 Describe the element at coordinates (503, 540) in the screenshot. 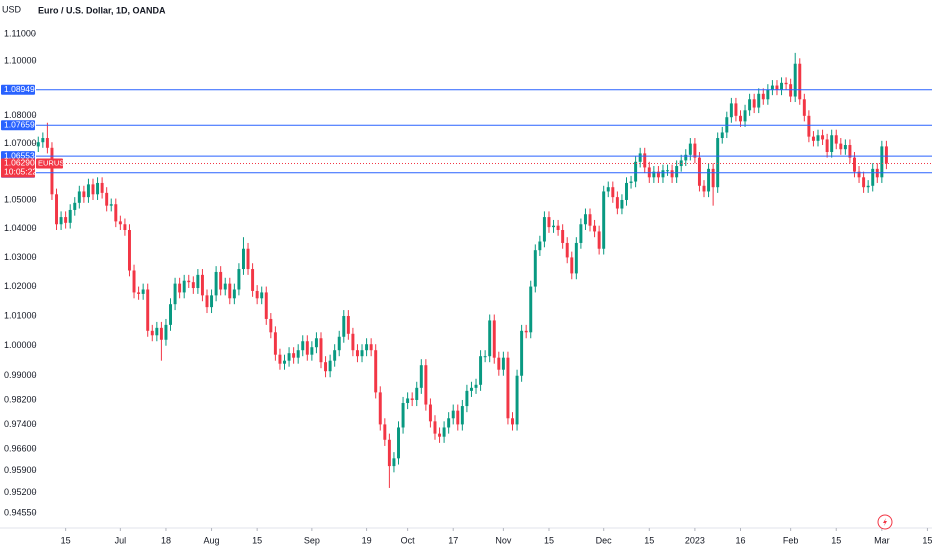

I see `x-tick-label: Nov` at that location.